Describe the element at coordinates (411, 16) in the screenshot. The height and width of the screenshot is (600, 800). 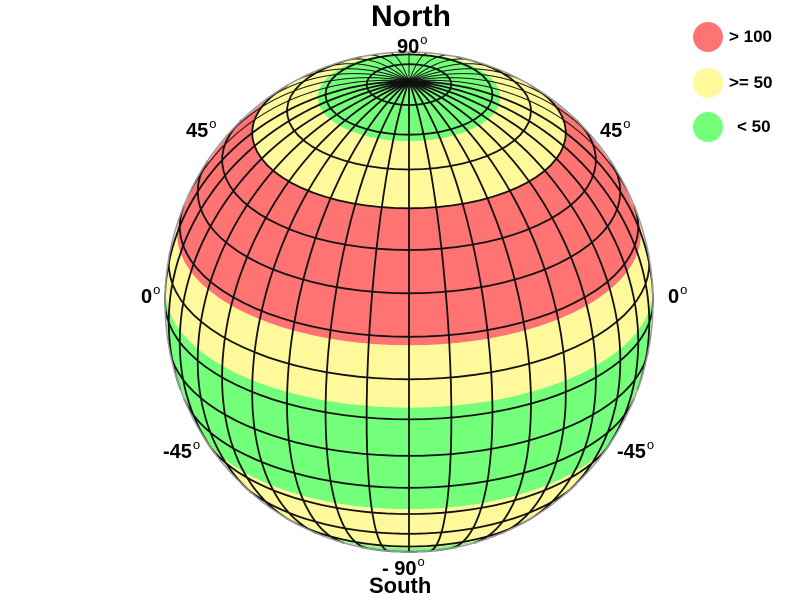
I see `north-title: North` at that location.